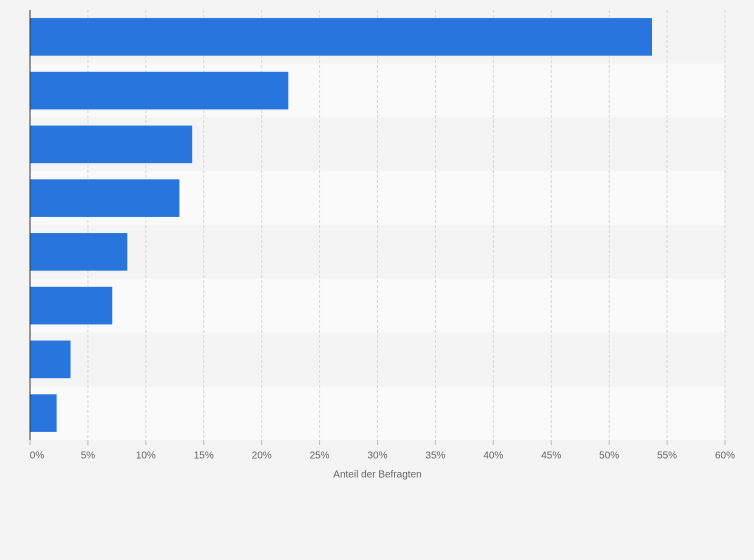  What do you see at coordinates (262, 456) in the screenshot?
I see `x-tick-label: 20%` at bounding box center [262, 456].